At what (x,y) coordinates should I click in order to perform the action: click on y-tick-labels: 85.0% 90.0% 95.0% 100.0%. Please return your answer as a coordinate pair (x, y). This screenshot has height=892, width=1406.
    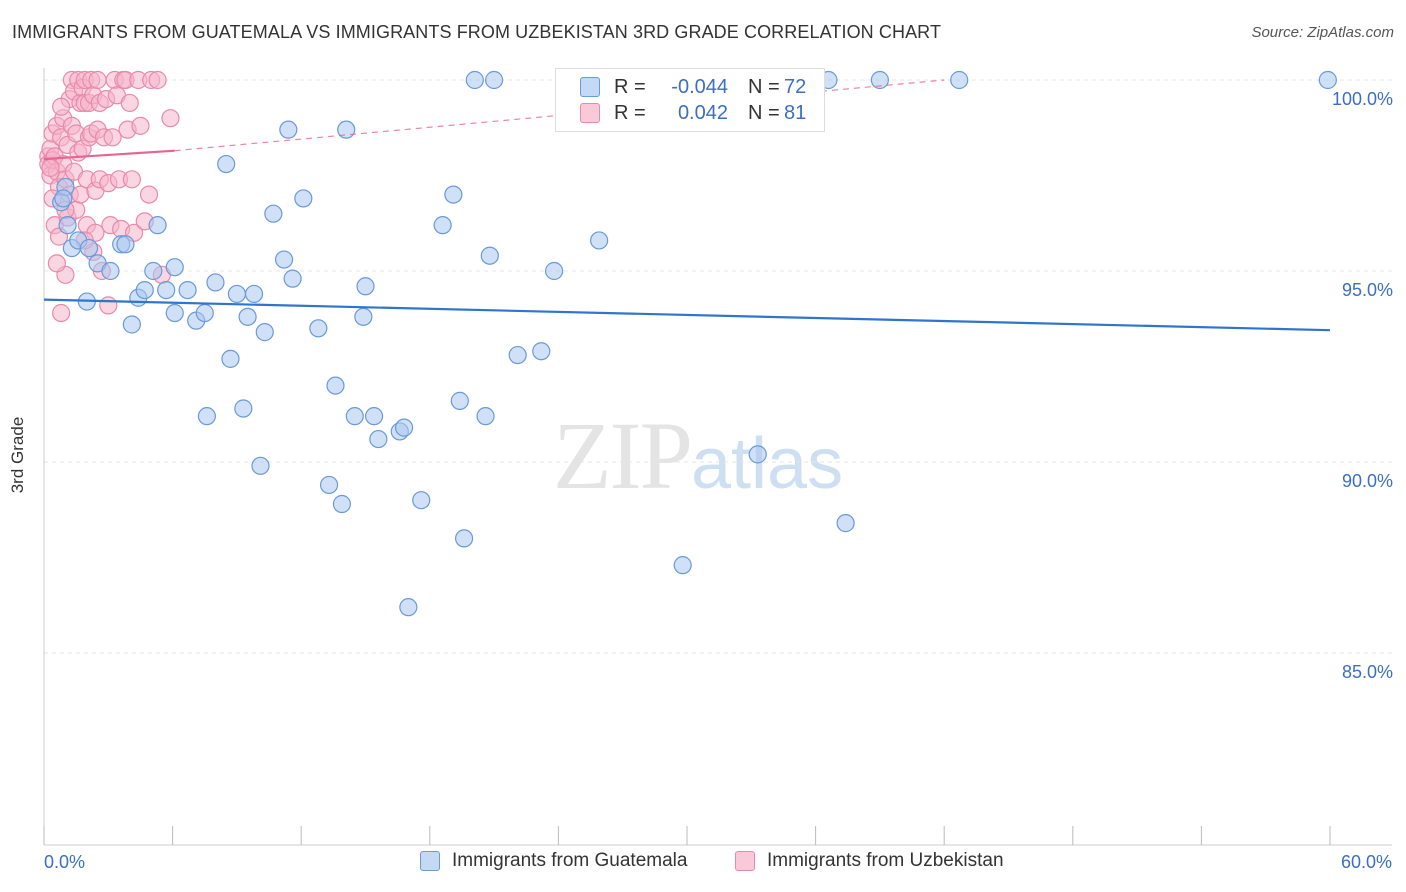
    Looking at the image, I should click on (1362, 385).